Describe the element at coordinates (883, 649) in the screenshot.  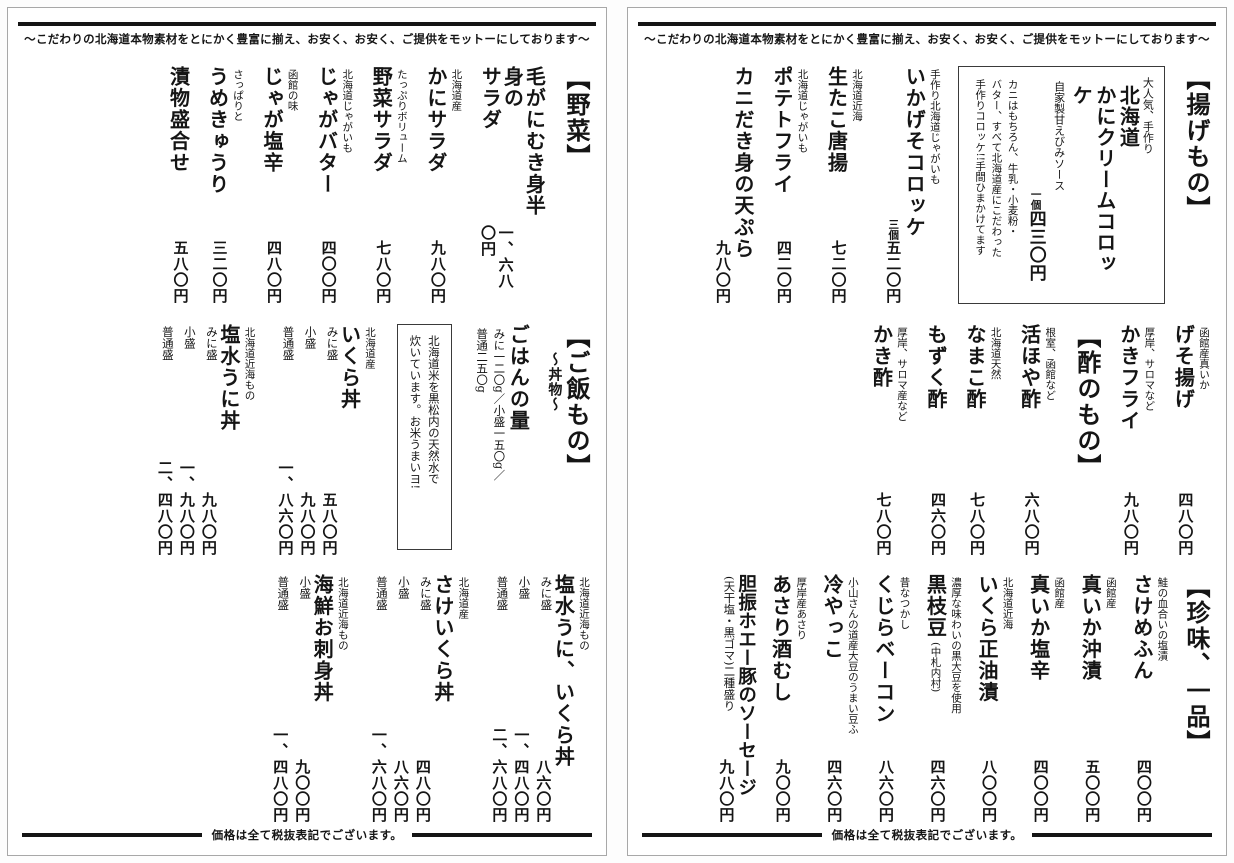
I see `item-name: くじらベーコン` at that location.